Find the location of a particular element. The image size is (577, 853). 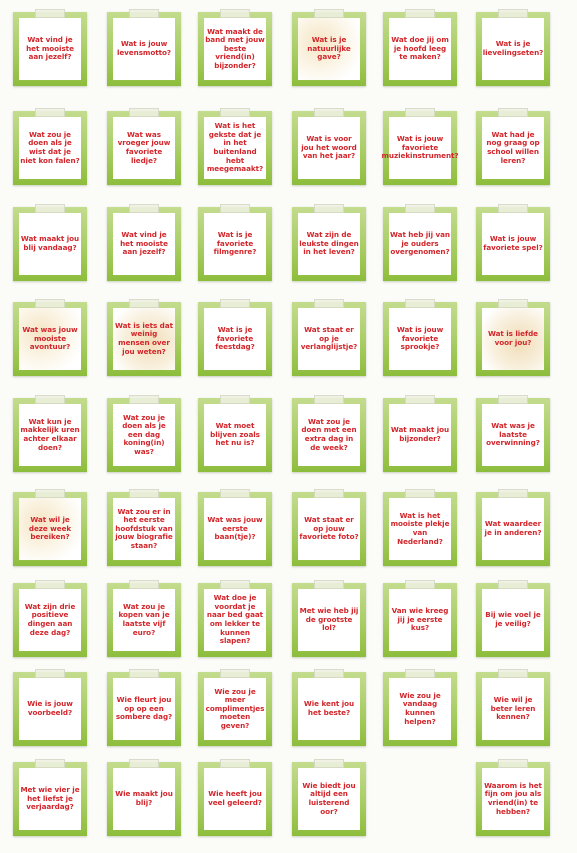

card-text: Bij wie voel je je veilig? is located at coordinates (513, 619).